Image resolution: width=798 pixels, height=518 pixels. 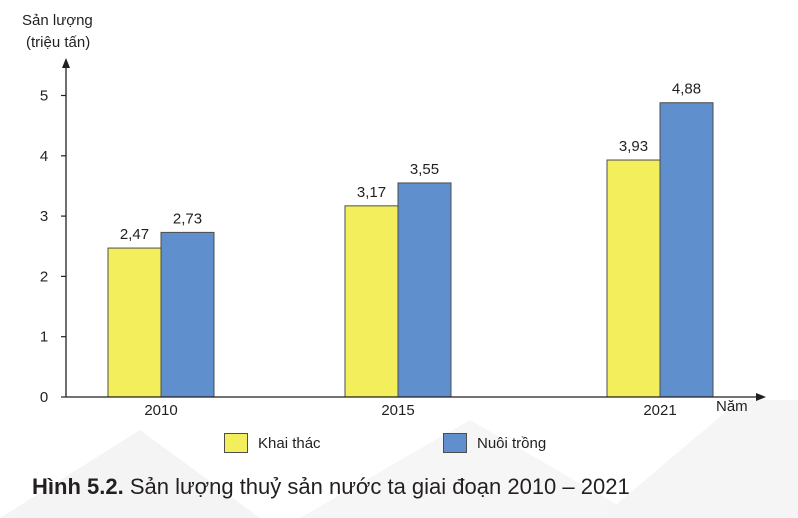 I want to click on y-tick-label-2: 2, so click(x=44, y=276).